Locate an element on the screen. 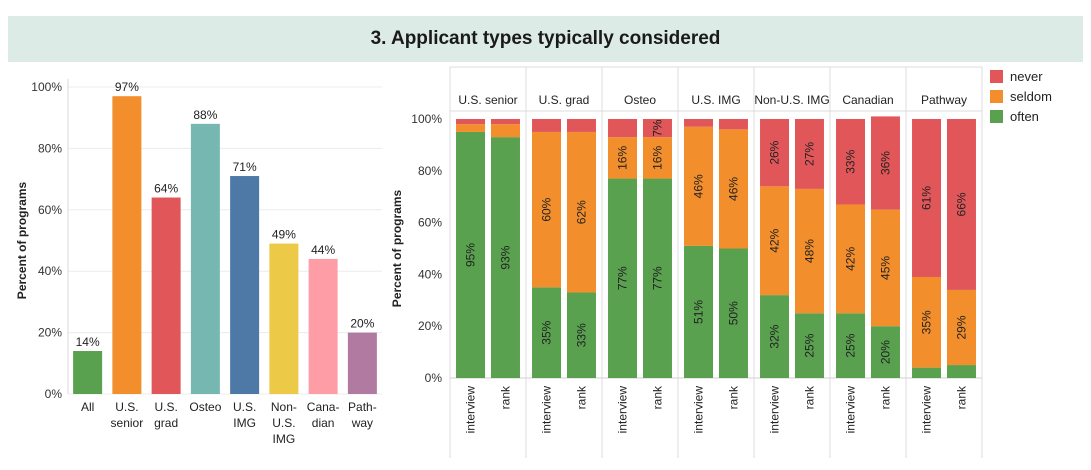 The height and width of the screenshot is (470, 1091). left-y-tick-label: 60% is located at coordinates (50, 210).